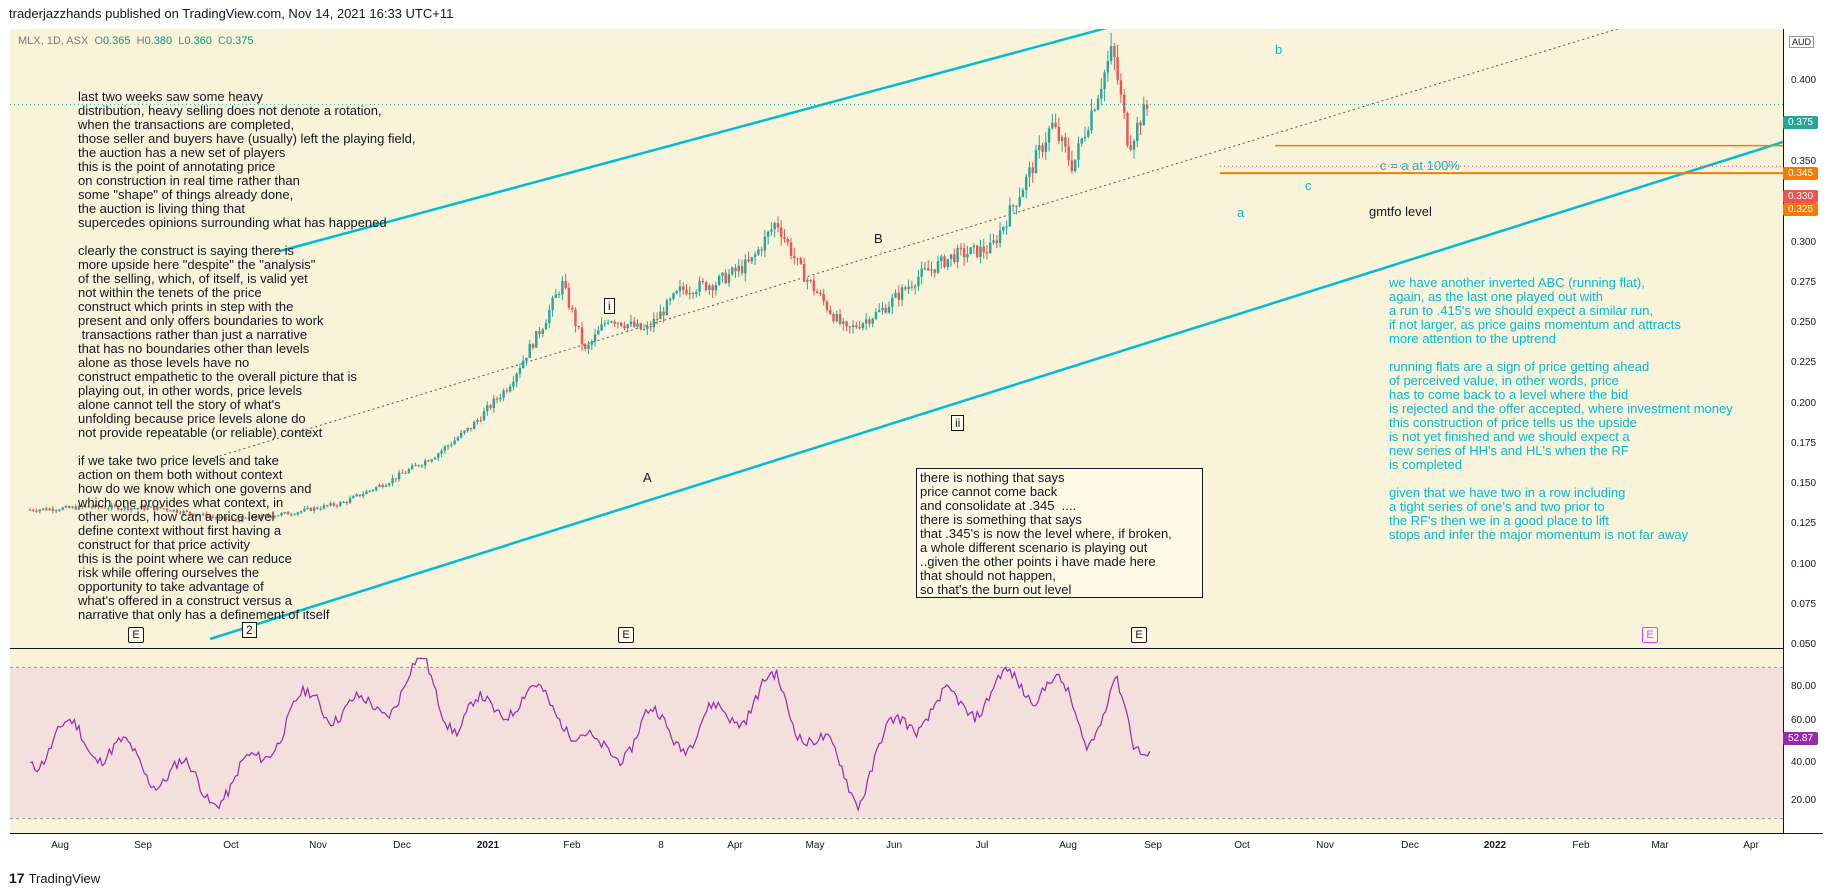  Describe the element at coordinates (318, 845) in the screenshot. I see `x-tick-label: Nov` at that location.